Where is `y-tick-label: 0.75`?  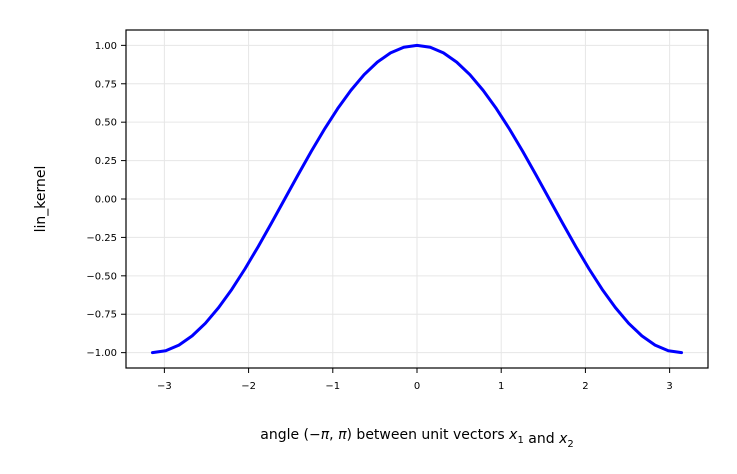
y-tick-label: 0.75 is located at coordinates (106, 84).